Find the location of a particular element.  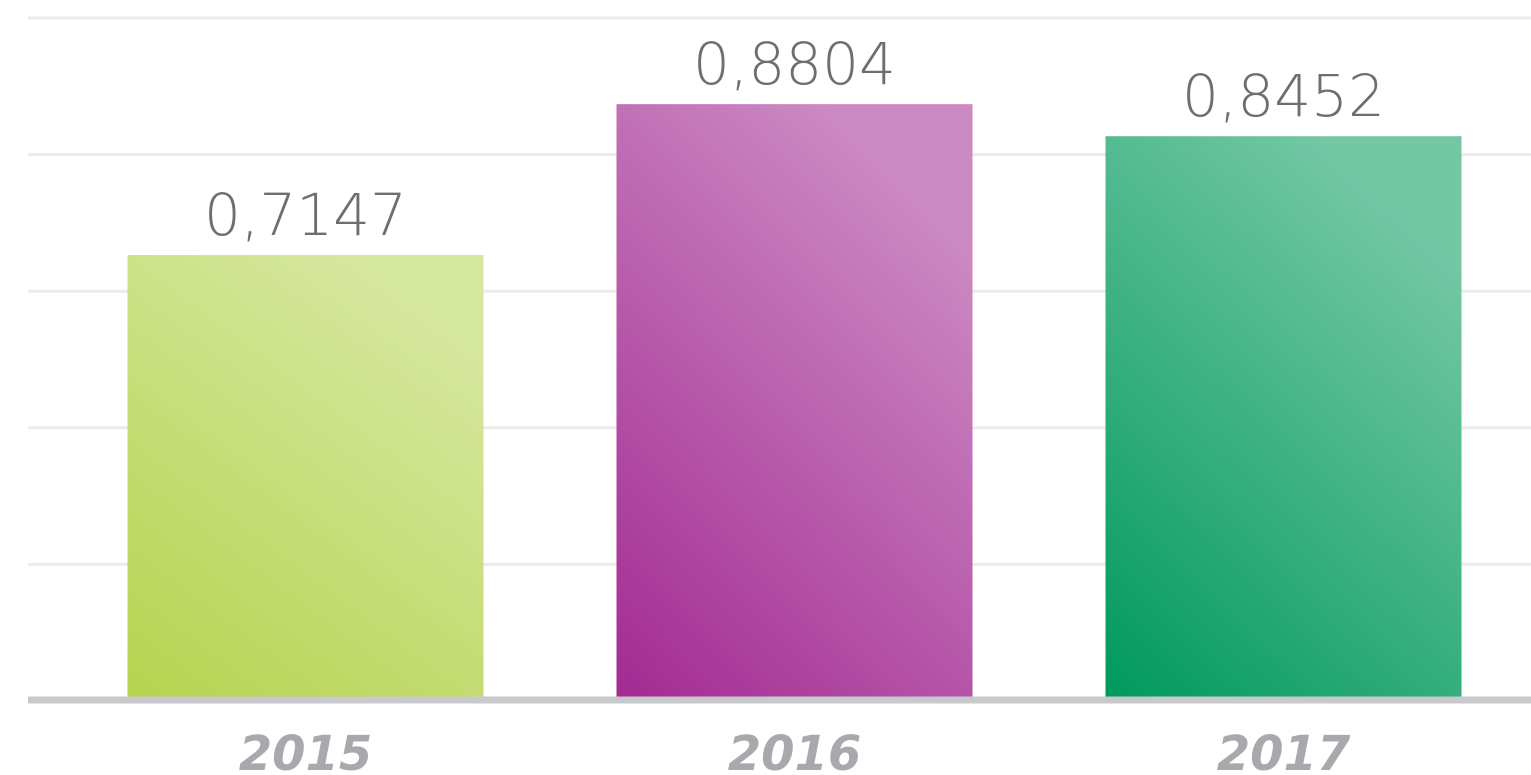

value-label: 0,7147 is located at coordinates (305, 215).